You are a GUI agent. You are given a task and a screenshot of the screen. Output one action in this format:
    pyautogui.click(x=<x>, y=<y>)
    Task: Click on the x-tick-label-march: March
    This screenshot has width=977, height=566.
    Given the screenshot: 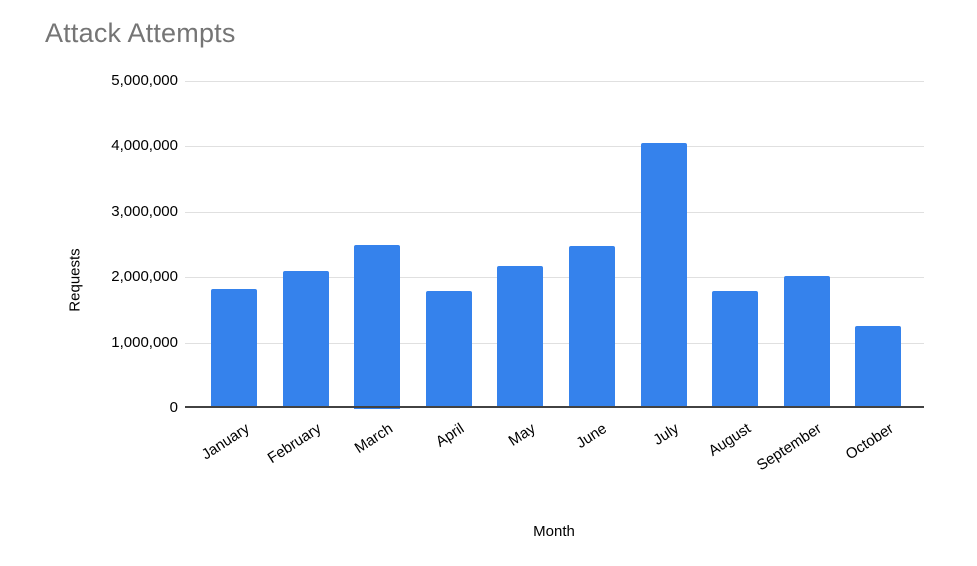 What is the action you would take?
    pyautogui.click(x=373, y=438)
    